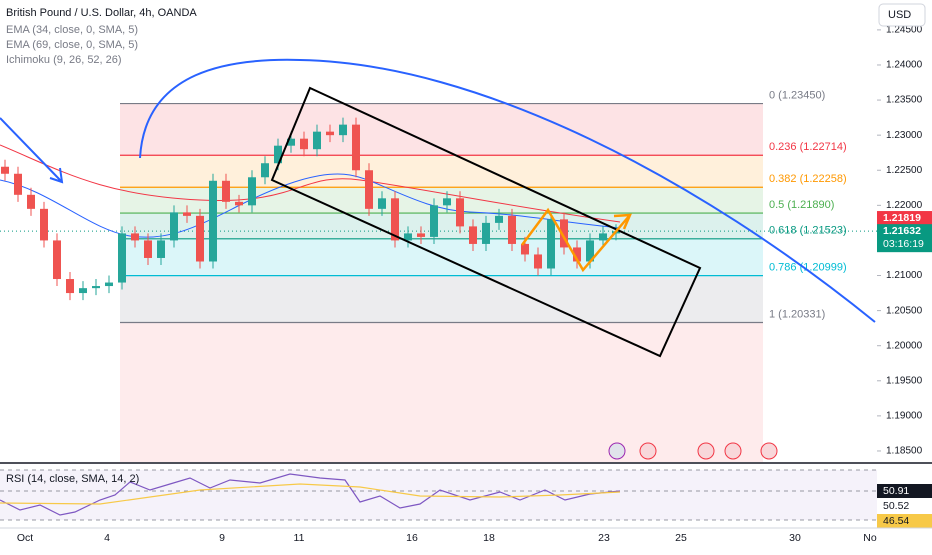 The height and width of the screenshot is (555, 932). I want to click on y-tick-label: 1.19000, so click(904, 416).